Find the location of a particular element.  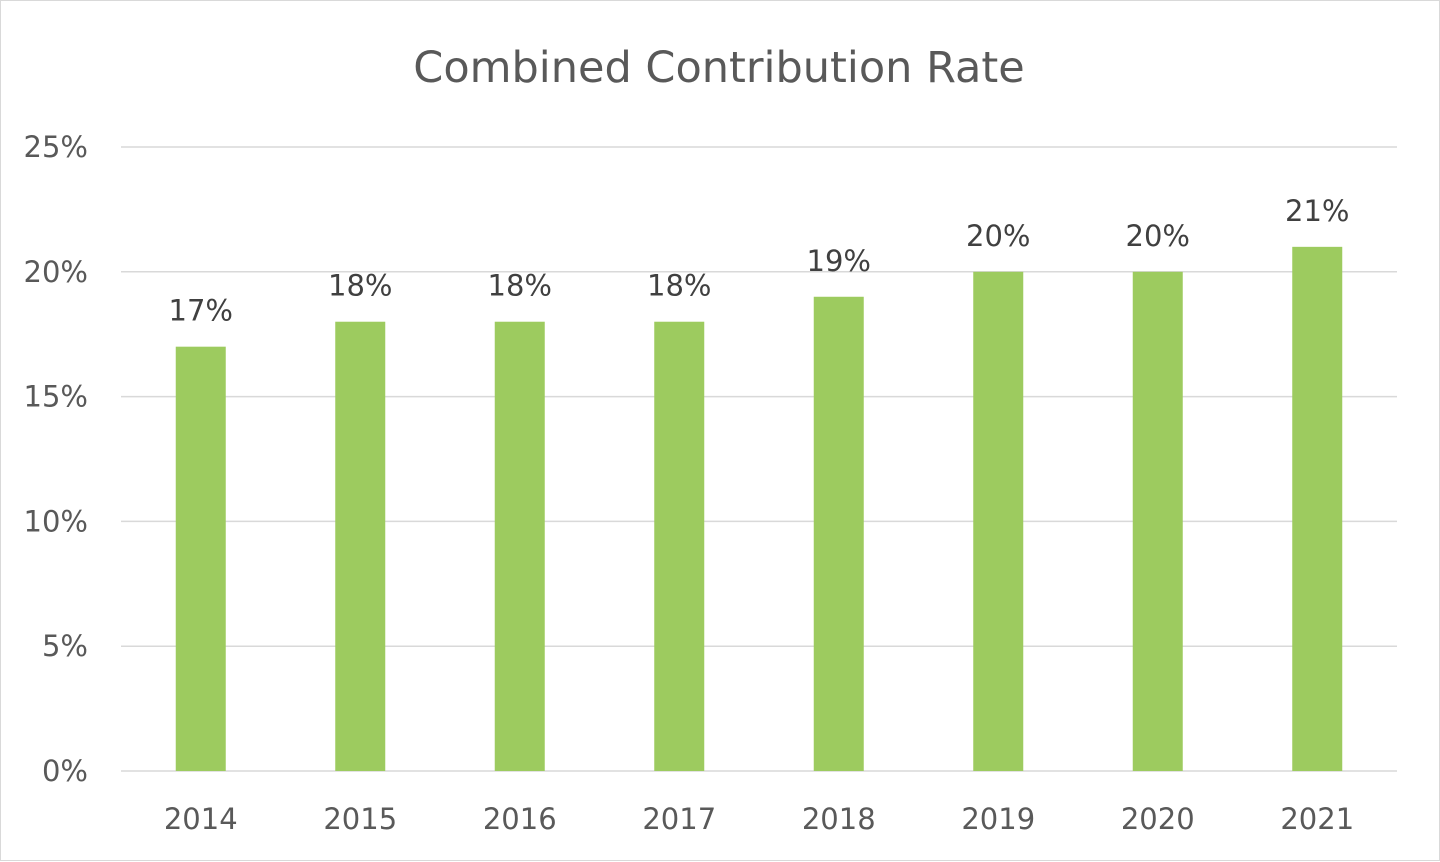

bar-2021 is located at coordinates (1317, 509).